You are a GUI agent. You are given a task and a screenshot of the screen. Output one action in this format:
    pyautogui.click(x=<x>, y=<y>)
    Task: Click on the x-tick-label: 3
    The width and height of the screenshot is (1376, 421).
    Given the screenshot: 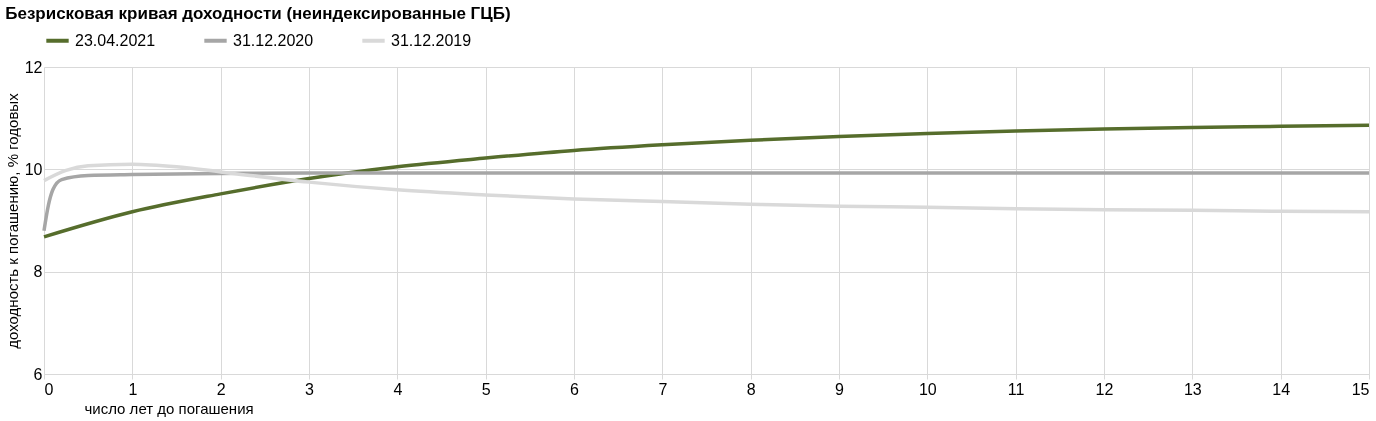 What is the action you would take?
    pyautogui.click(x=310, y=389)
    